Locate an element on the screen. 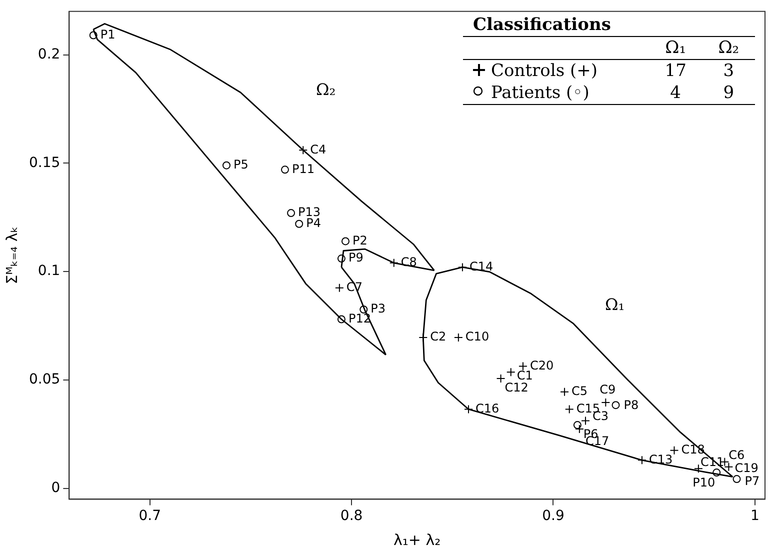 This screenshot has width=783, height=554. x-tick-label: 0.7 is located at coordinates (149, 516).